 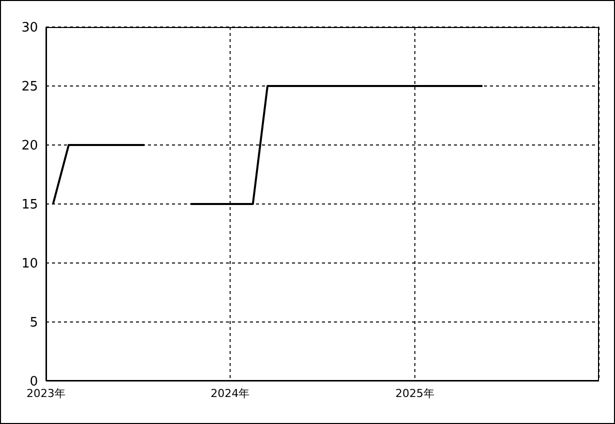 What do you see at coordinates (29, 146) in the screenshot?
I see `y-tick-label: 20` at bounding box center [29, 146].